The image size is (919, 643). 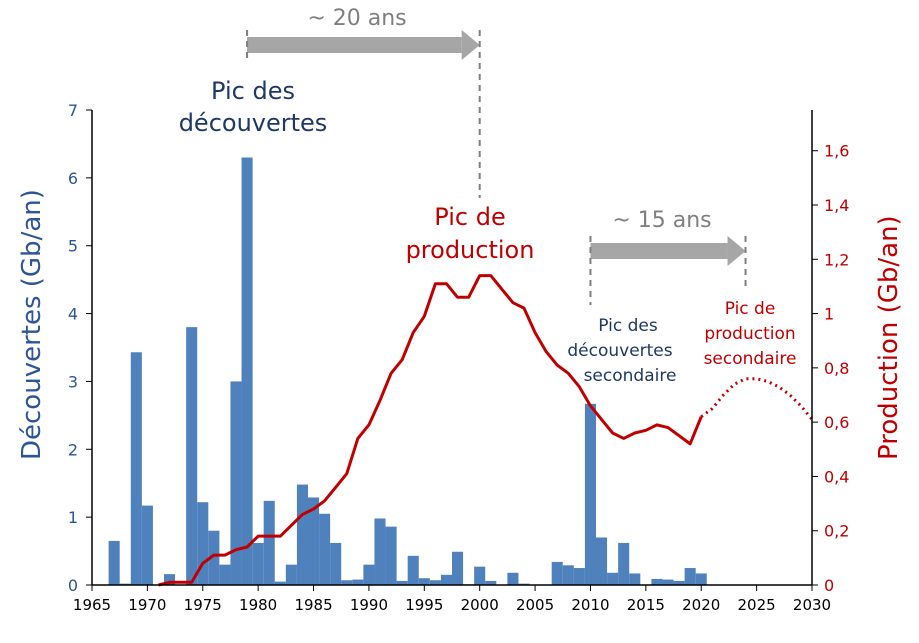 I want to click on arrow2-shaft, so click(x=659, y=251).